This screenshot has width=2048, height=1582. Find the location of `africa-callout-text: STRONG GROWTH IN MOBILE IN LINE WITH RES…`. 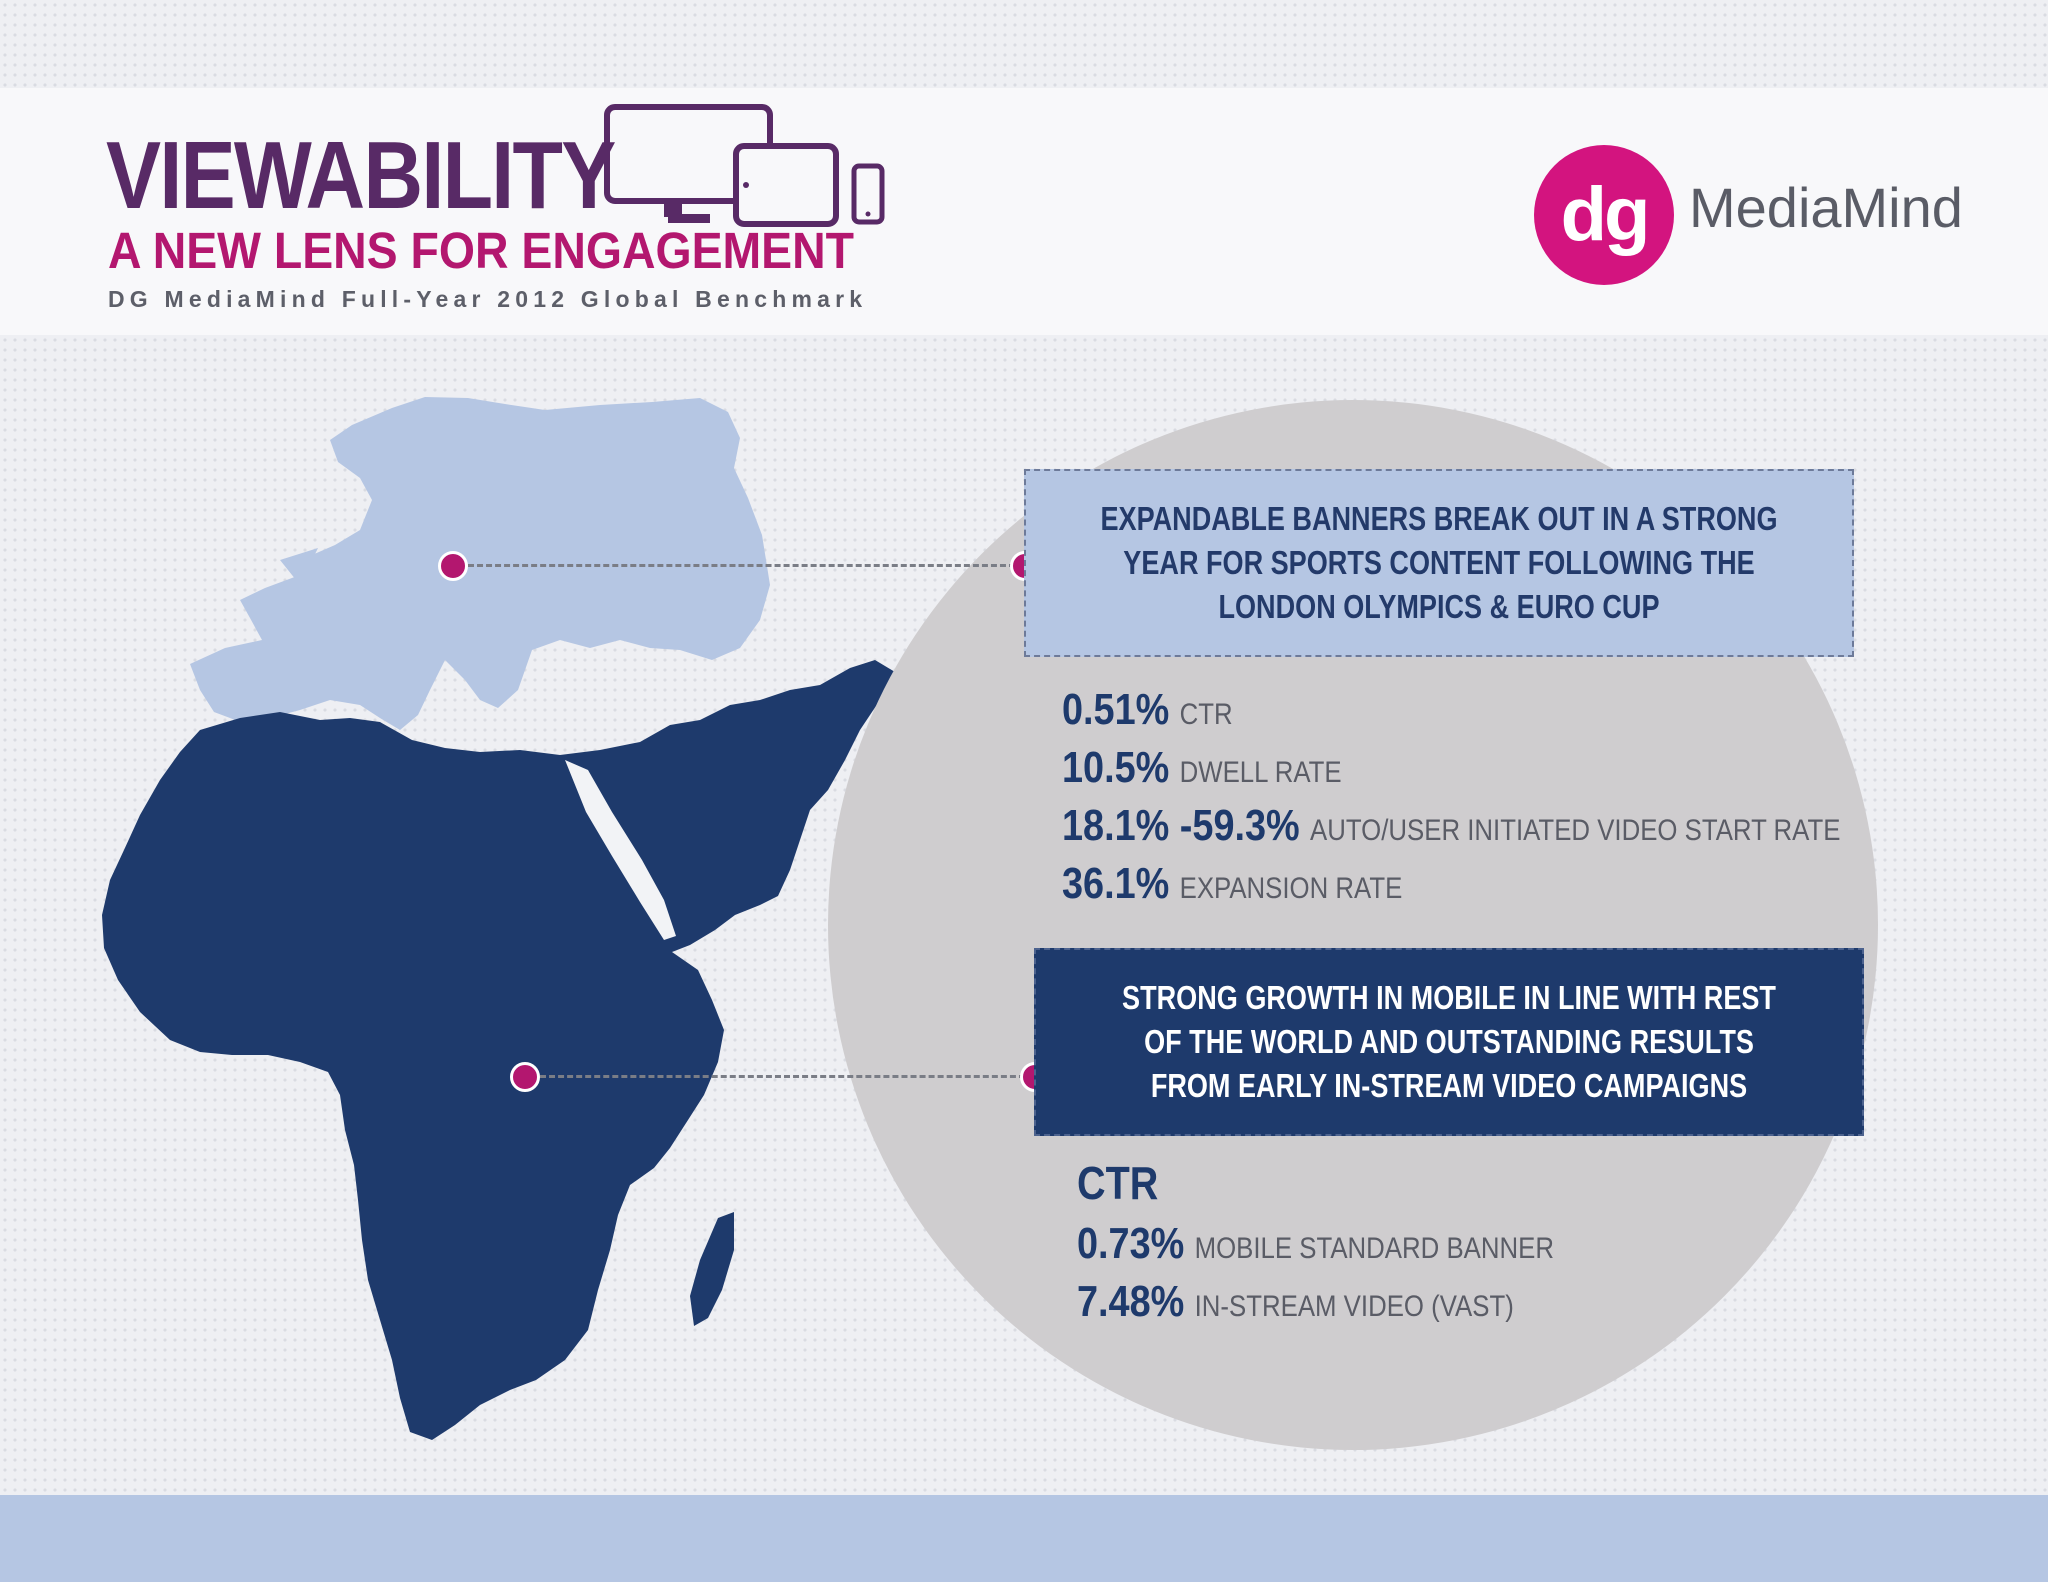

africa-callout-text: STRONG GROWTH IN MOBILE IN LINE WITH RES… is located at coordinates (1449, 1041).